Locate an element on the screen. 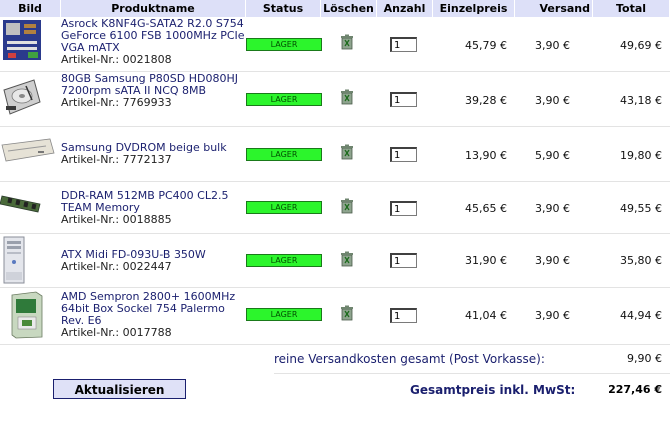 Image resolution: width=670 pixels, height=432 pixels. article-number: Artikel-Nr.: 0021808 is located at coordinates (116, 59).